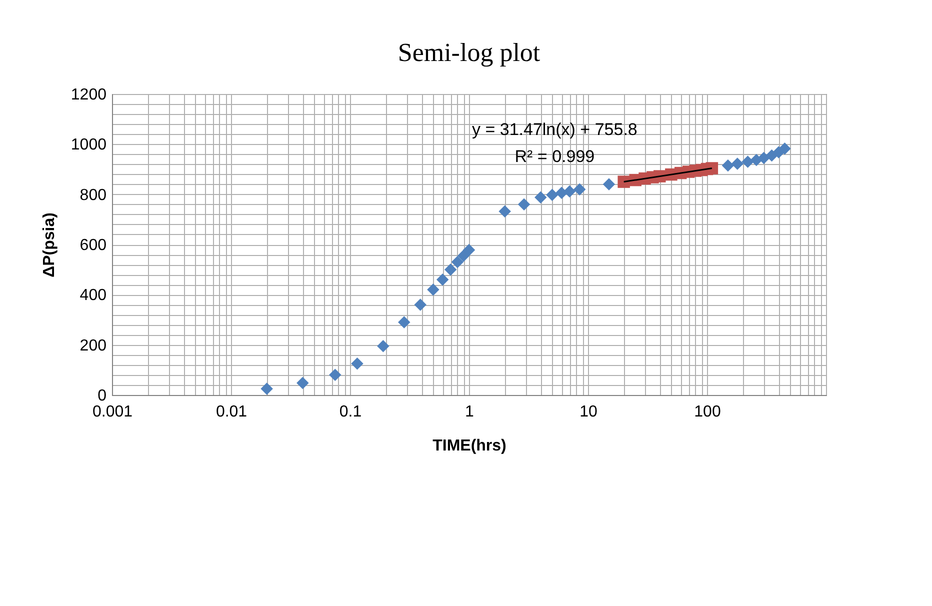  Describe the element at coordinates (469, 412) in the screenshot. I see `x-tick-label: 1` at that location.